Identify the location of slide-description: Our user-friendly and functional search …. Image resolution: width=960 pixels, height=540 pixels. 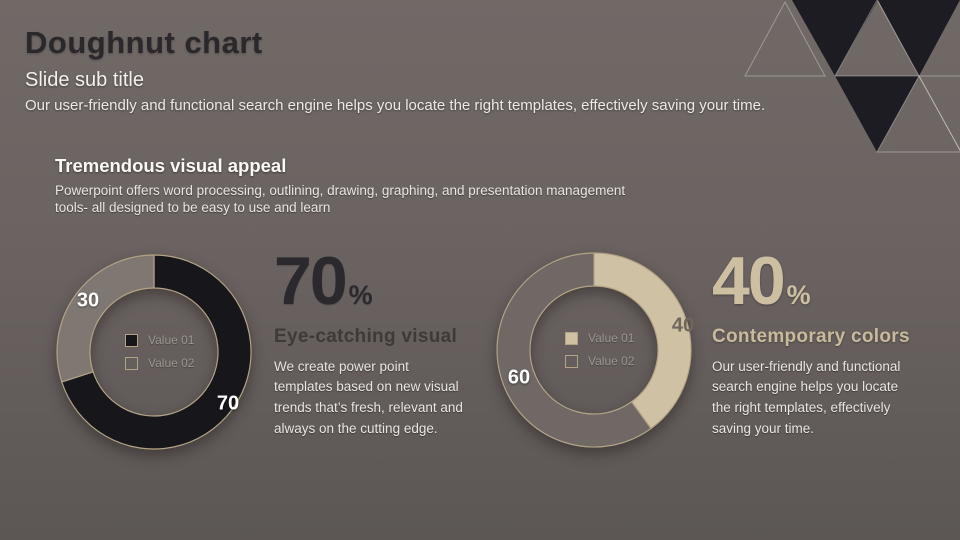
(395, 106).